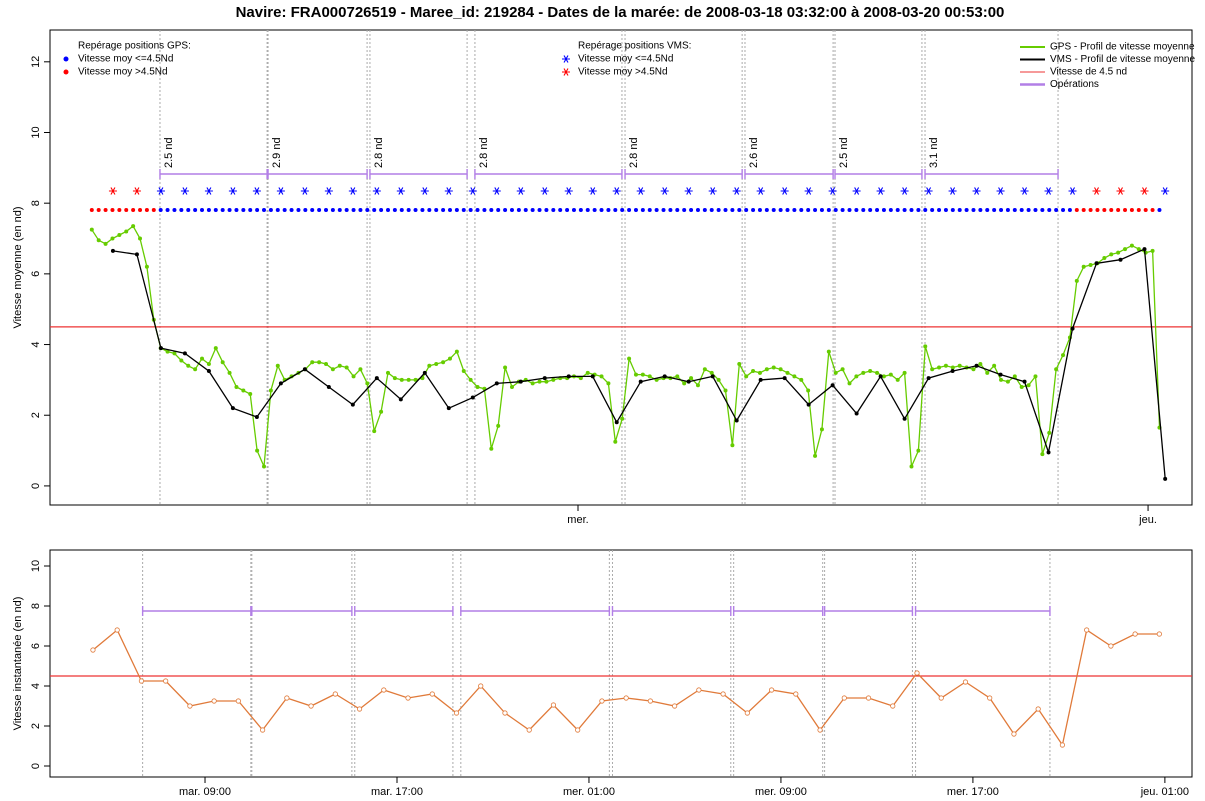 This screenshot has width=1205, height=801. What do you see at coordinates (18, 664) in the screenshot?
I see `y-axis-label: Vitesse instantanée (en nd)` at bounding box center [18, 664].